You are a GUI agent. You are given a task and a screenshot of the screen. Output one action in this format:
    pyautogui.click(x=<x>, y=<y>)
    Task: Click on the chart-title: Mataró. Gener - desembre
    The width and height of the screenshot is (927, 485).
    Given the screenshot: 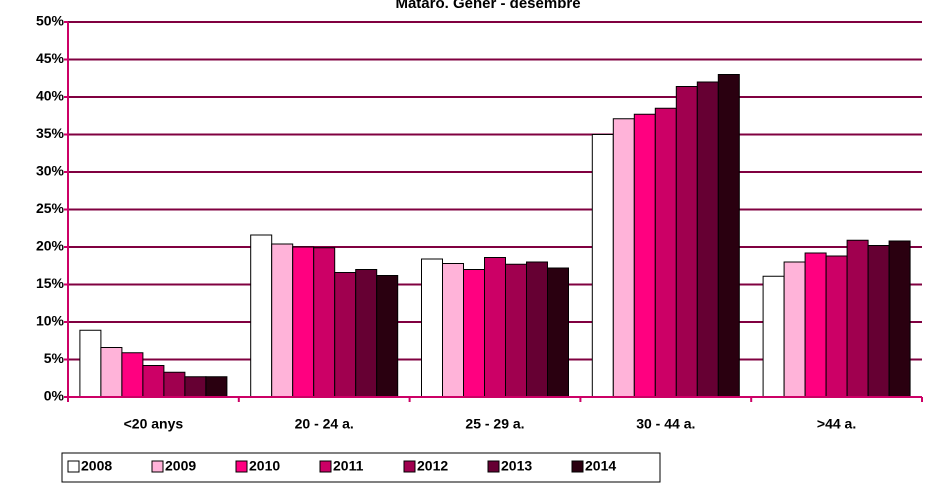 What is the action you would take?
    pyautogui.click(x=487, y=6)
    